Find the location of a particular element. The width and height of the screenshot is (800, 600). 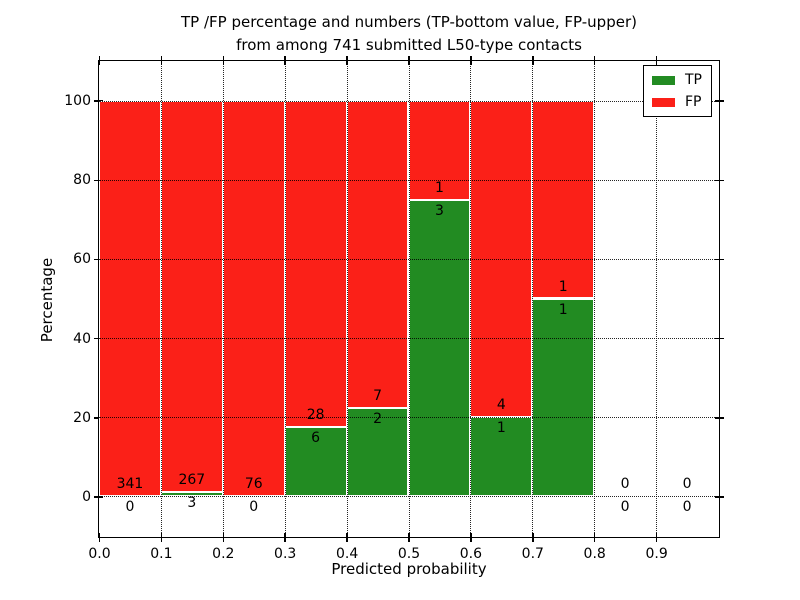

legend-item: TP is located at coordinates (677, 80).